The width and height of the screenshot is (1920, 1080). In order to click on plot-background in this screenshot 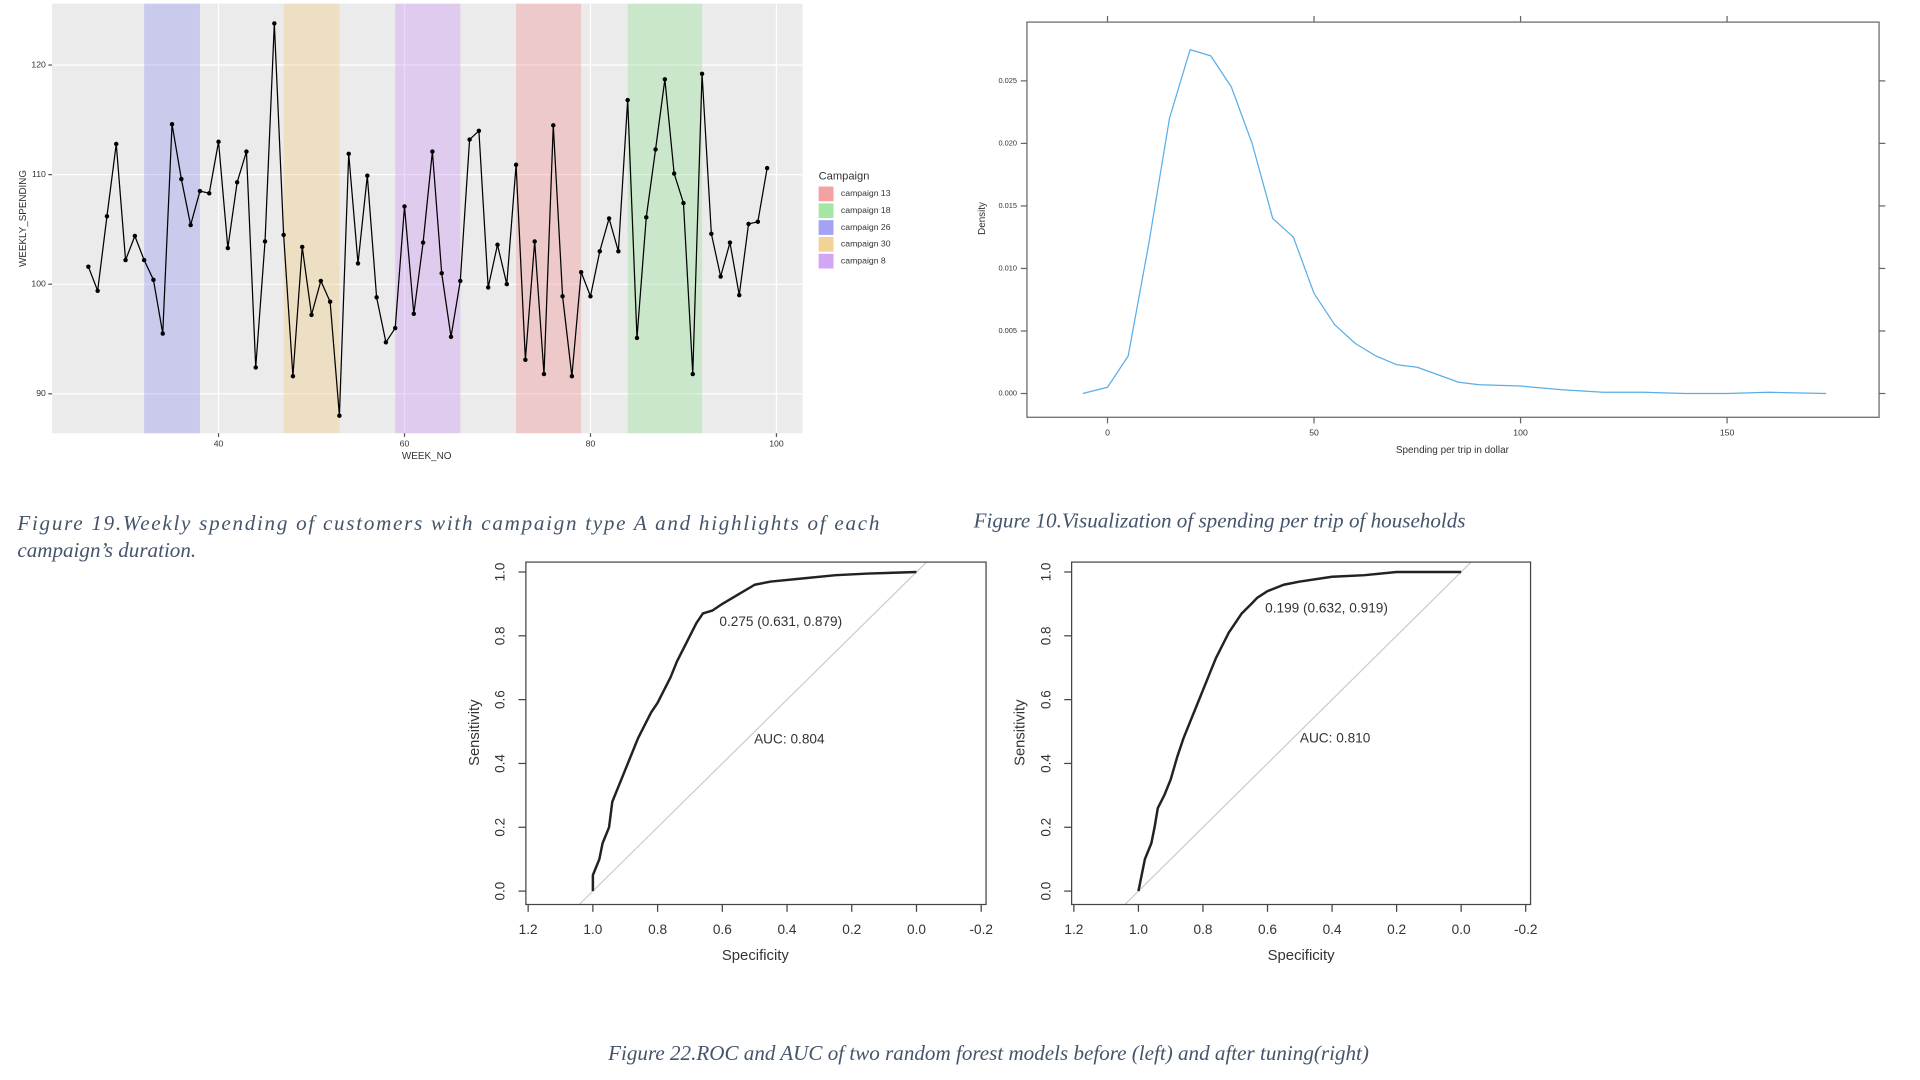, I will do `click(1301, 733)`.